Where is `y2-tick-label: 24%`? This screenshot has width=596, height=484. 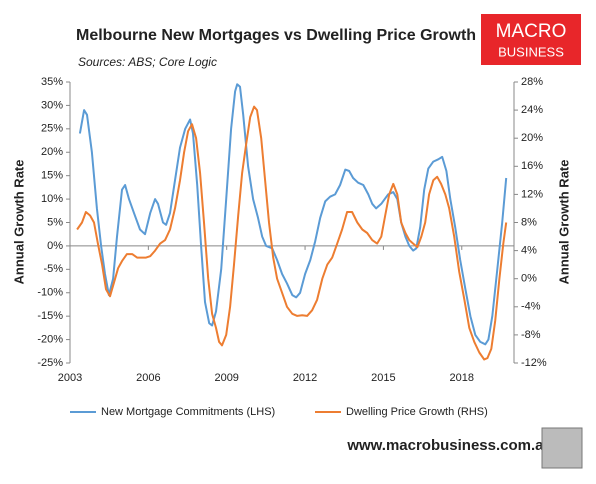 y2-tick-label: 24% is located at coordinates (532, 110).